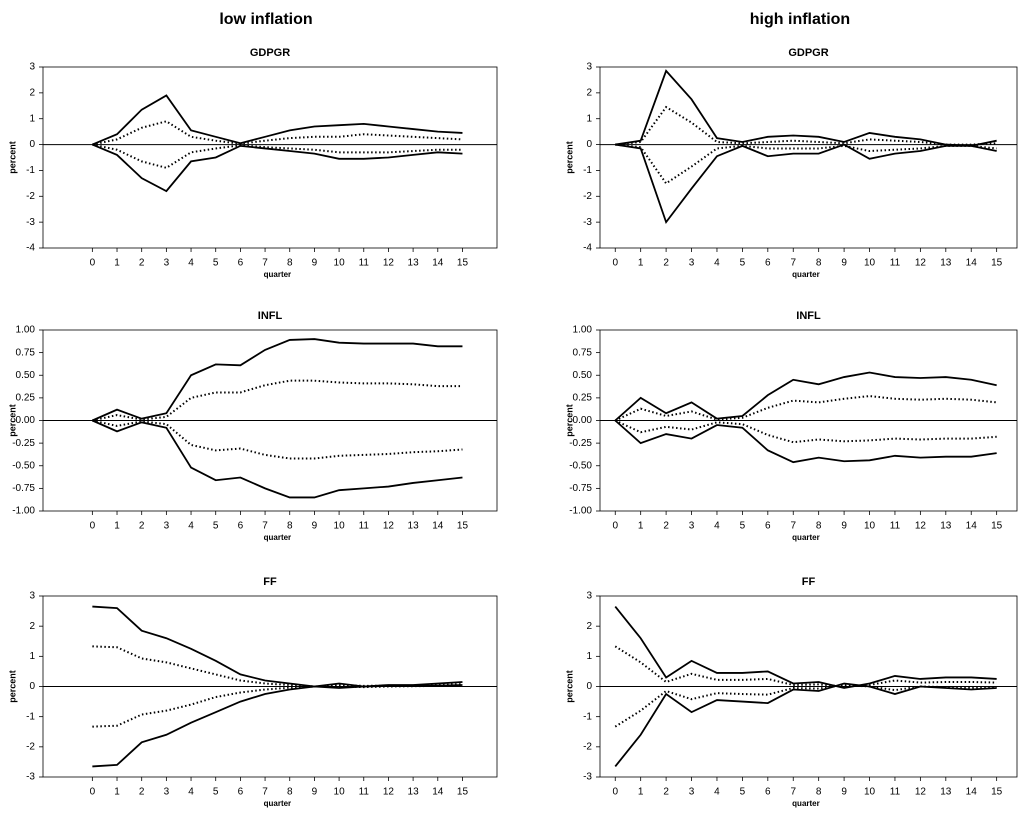 The width and height of the screenshot is (1031, 823). I want to click on plot-frame, so click(270, 157).